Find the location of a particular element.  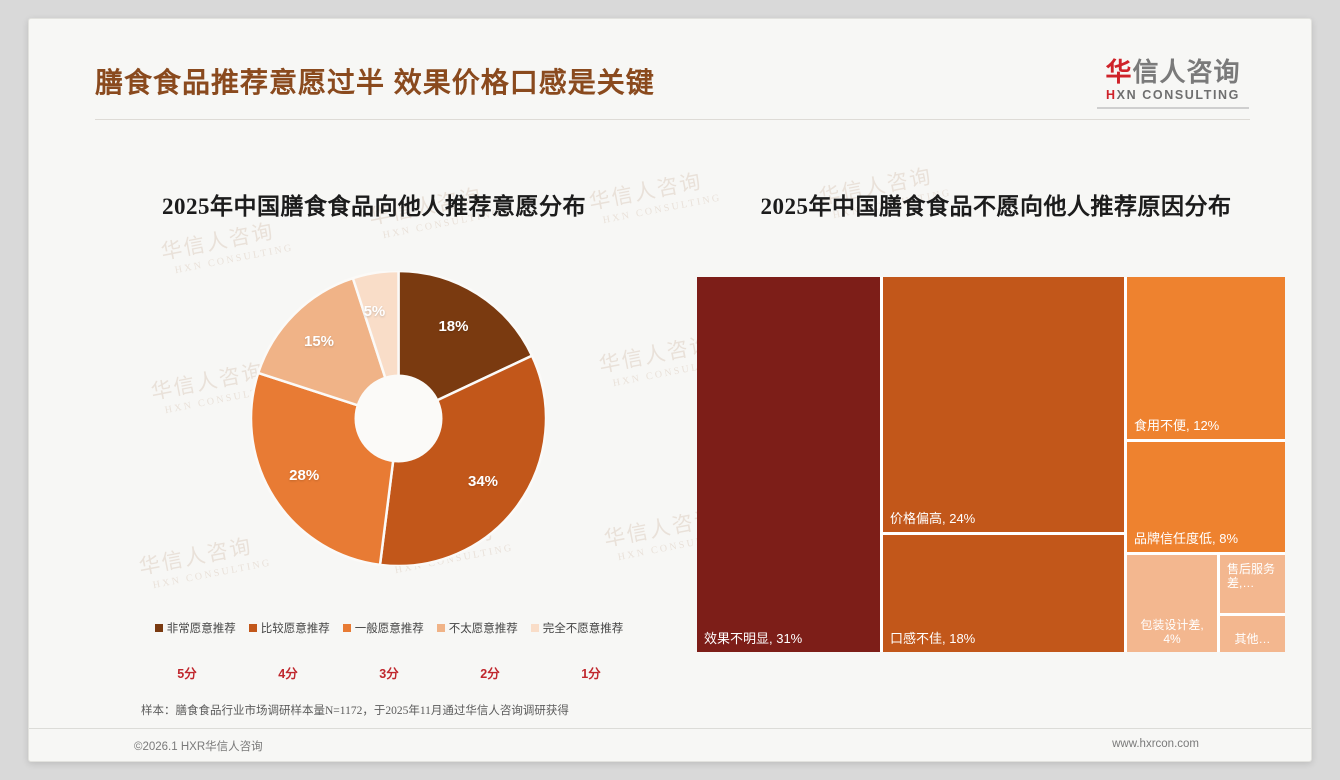

legend-item-label: 比较愿意推荐 is located at coordinates (295, 629).